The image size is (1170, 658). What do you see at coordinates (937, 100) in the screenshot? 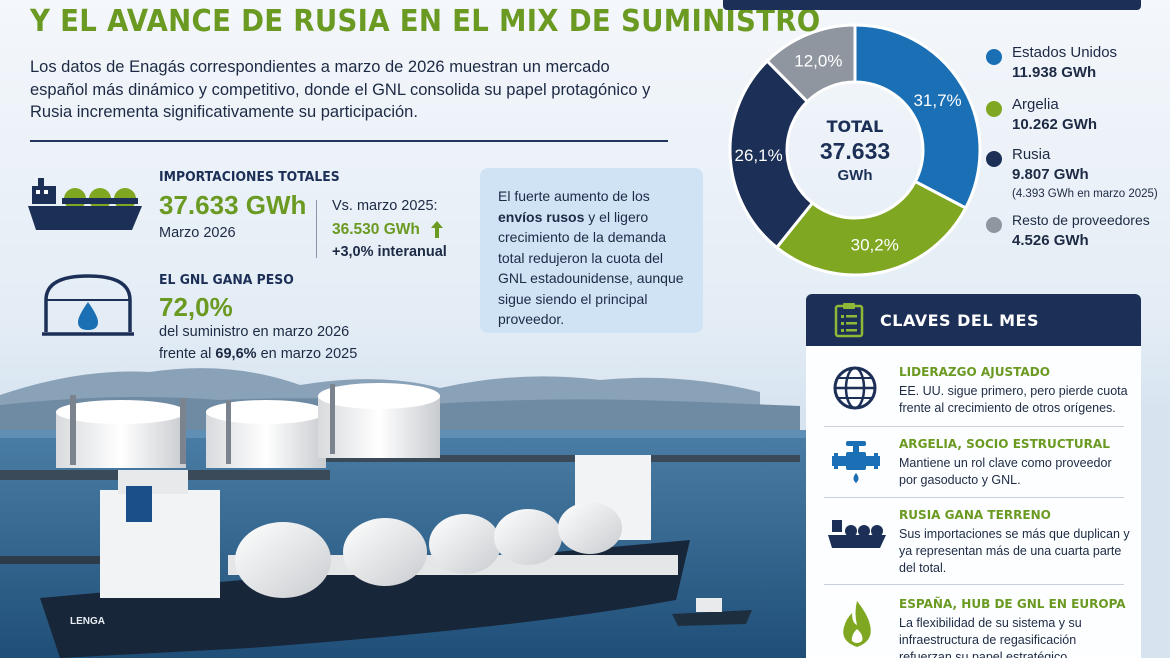
I see `donut-slice-label-0: 31,7%` at bounding box center [937, 100].